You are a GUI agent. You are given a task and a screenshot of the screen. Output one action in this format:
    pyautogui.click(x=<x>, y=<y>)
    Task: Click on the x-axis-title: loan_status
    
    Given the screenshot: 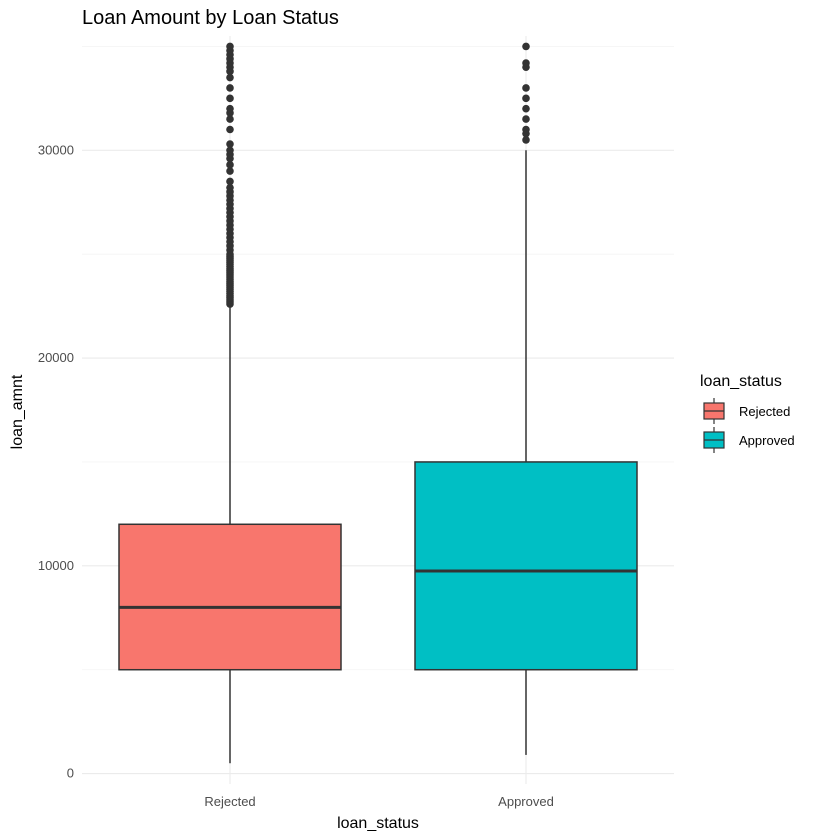 What is the action you would take?
    pyautogui.click(x=378, y=823)
    